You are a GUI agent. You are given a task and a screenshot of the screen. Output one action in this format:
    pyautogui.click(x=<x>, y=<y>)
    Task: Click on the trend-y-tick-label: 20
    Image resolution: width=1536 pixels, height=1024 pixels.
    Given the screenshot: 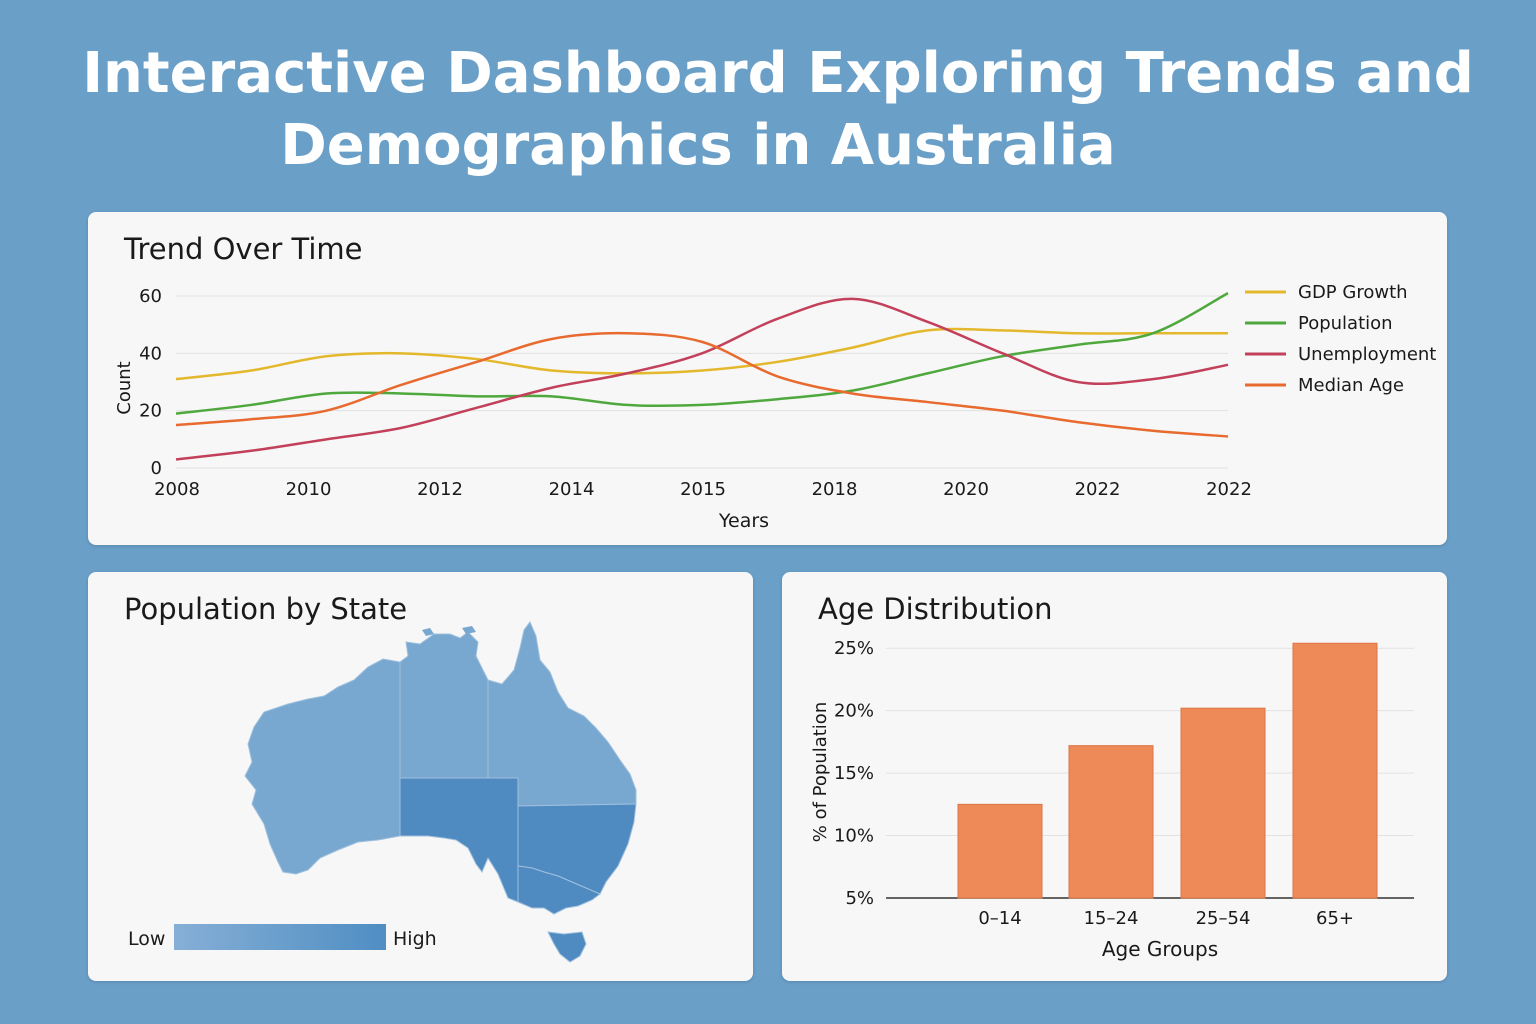 What is the action you would take?
    pyautogui.click(x=150, y=411)
    